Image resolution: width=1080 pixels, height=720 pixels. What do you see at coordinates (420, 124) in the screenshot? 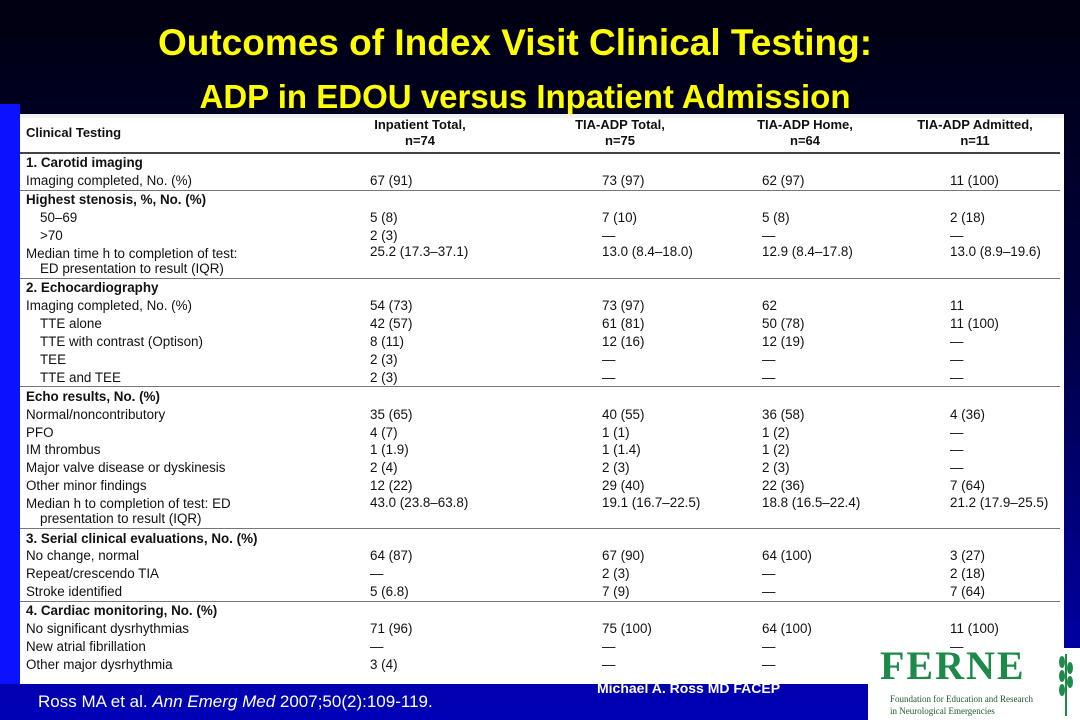
I see `header-inpatient-total-label: Inpatient Total,` at bounding box center [420, 124].